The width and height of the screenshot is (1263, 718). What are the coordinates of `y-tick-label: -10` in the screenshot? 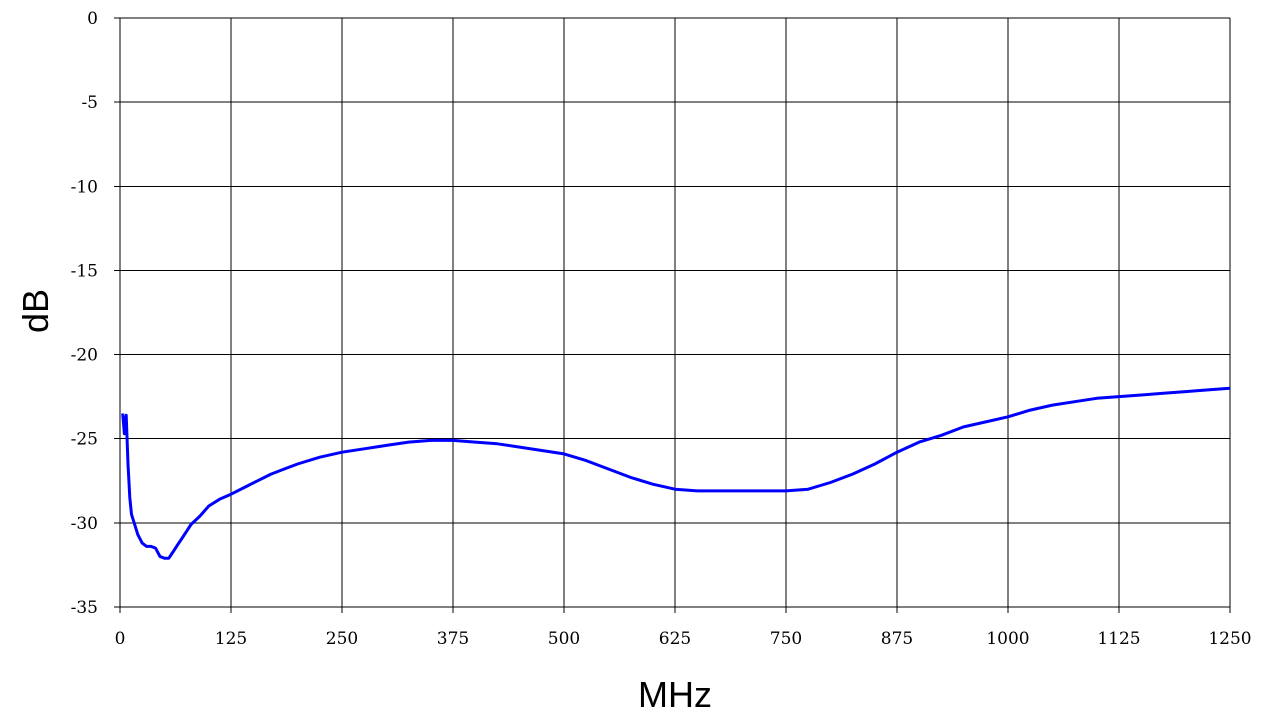 It's located at (84, 187).